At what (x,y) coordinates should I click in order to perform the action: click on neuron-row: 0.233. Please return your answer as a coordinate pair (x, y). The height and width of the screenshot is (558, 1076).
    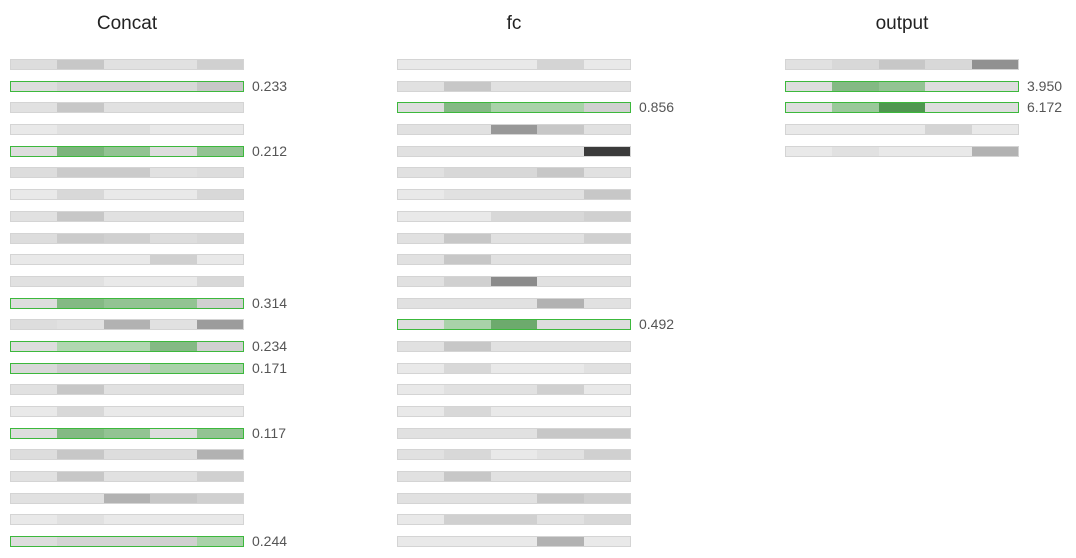
    Looking at the image, I should click on (155, 90).